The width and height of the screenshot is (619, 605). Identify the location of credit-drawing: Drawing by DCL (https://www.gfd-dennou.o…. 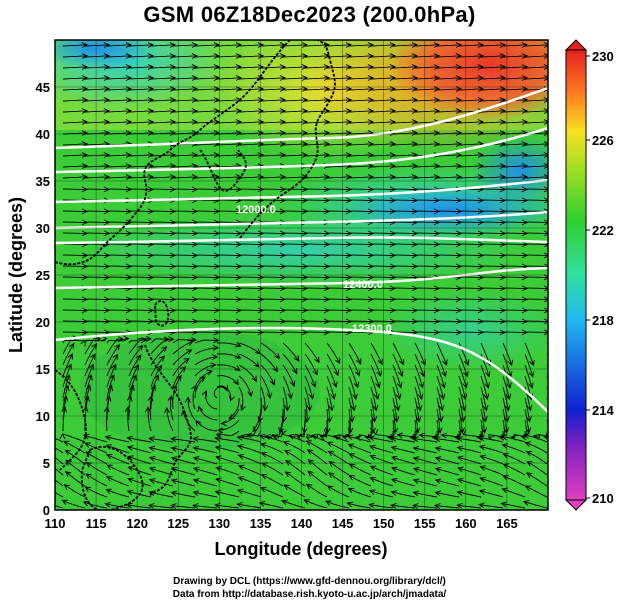
(309, 581).